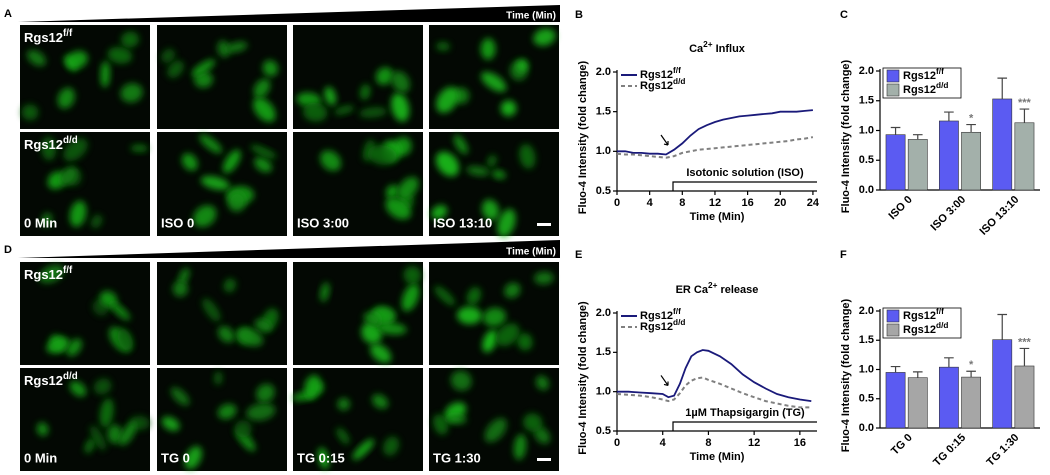 This screenshot has height=475, width=1050. Describe the element at coordinates (893, 330) in the screenshot. I see `legend-swatch` at that location.